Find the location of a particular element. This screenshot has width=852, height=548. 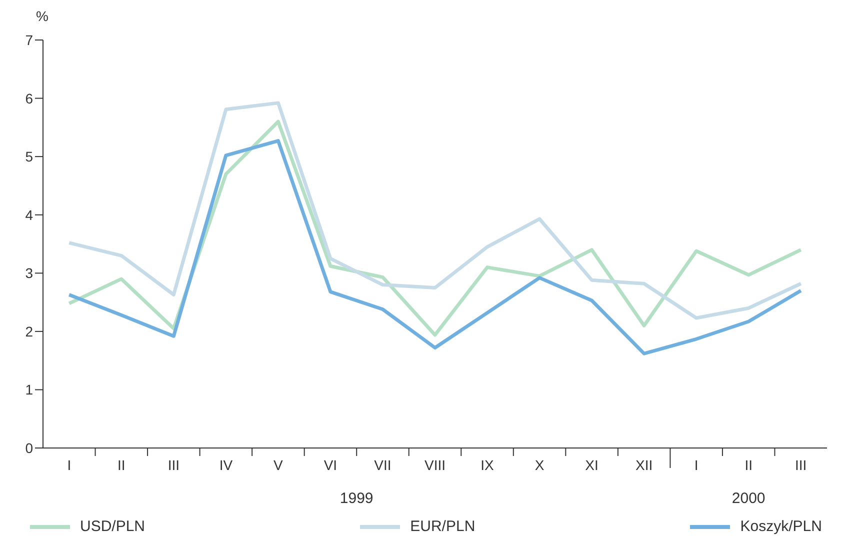

text: 2000 is located at coordinates (748, 498).